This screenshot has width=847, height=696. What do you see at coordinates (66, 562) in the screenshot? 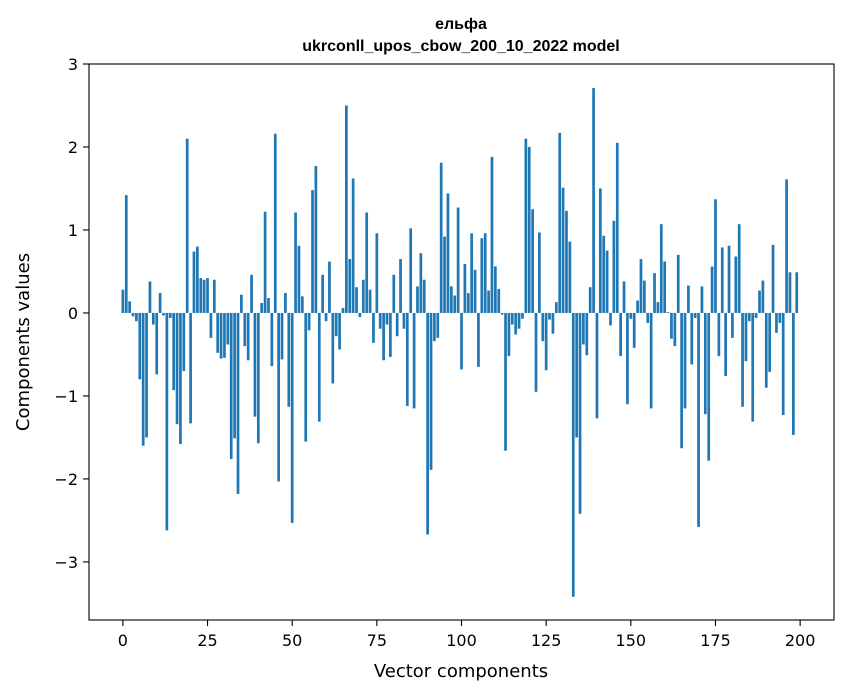
I see `y-tick-label: −3` at bounding box center [66, 562].